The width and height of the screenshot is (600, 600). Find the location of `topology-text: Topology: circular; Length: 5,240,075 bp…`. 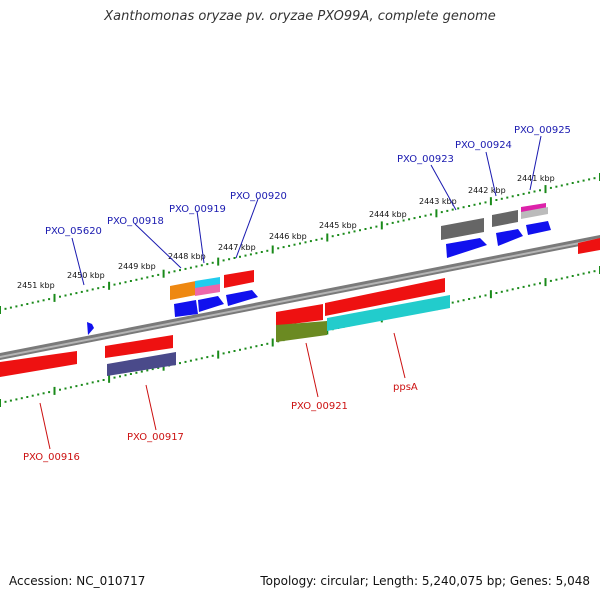

topology-text: Topology: circular; Length: 5,240,075 bp… is located at coordinates (425, 581).